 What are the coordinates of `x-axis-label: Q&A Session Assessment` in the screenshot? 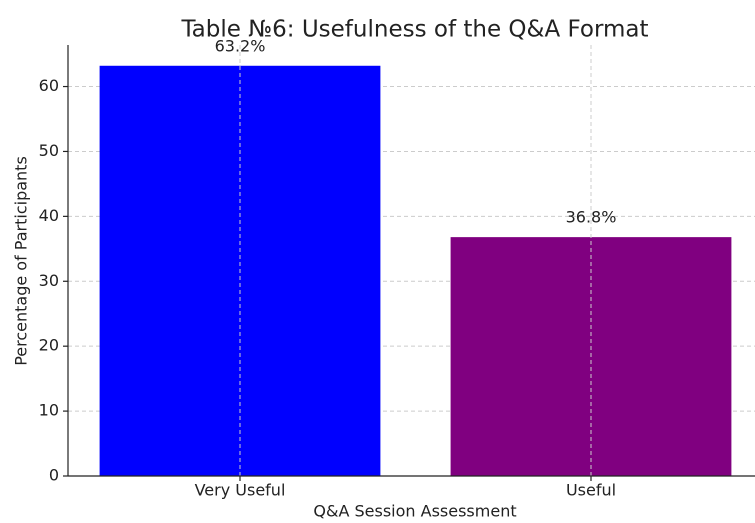 It's located at (414, 511).